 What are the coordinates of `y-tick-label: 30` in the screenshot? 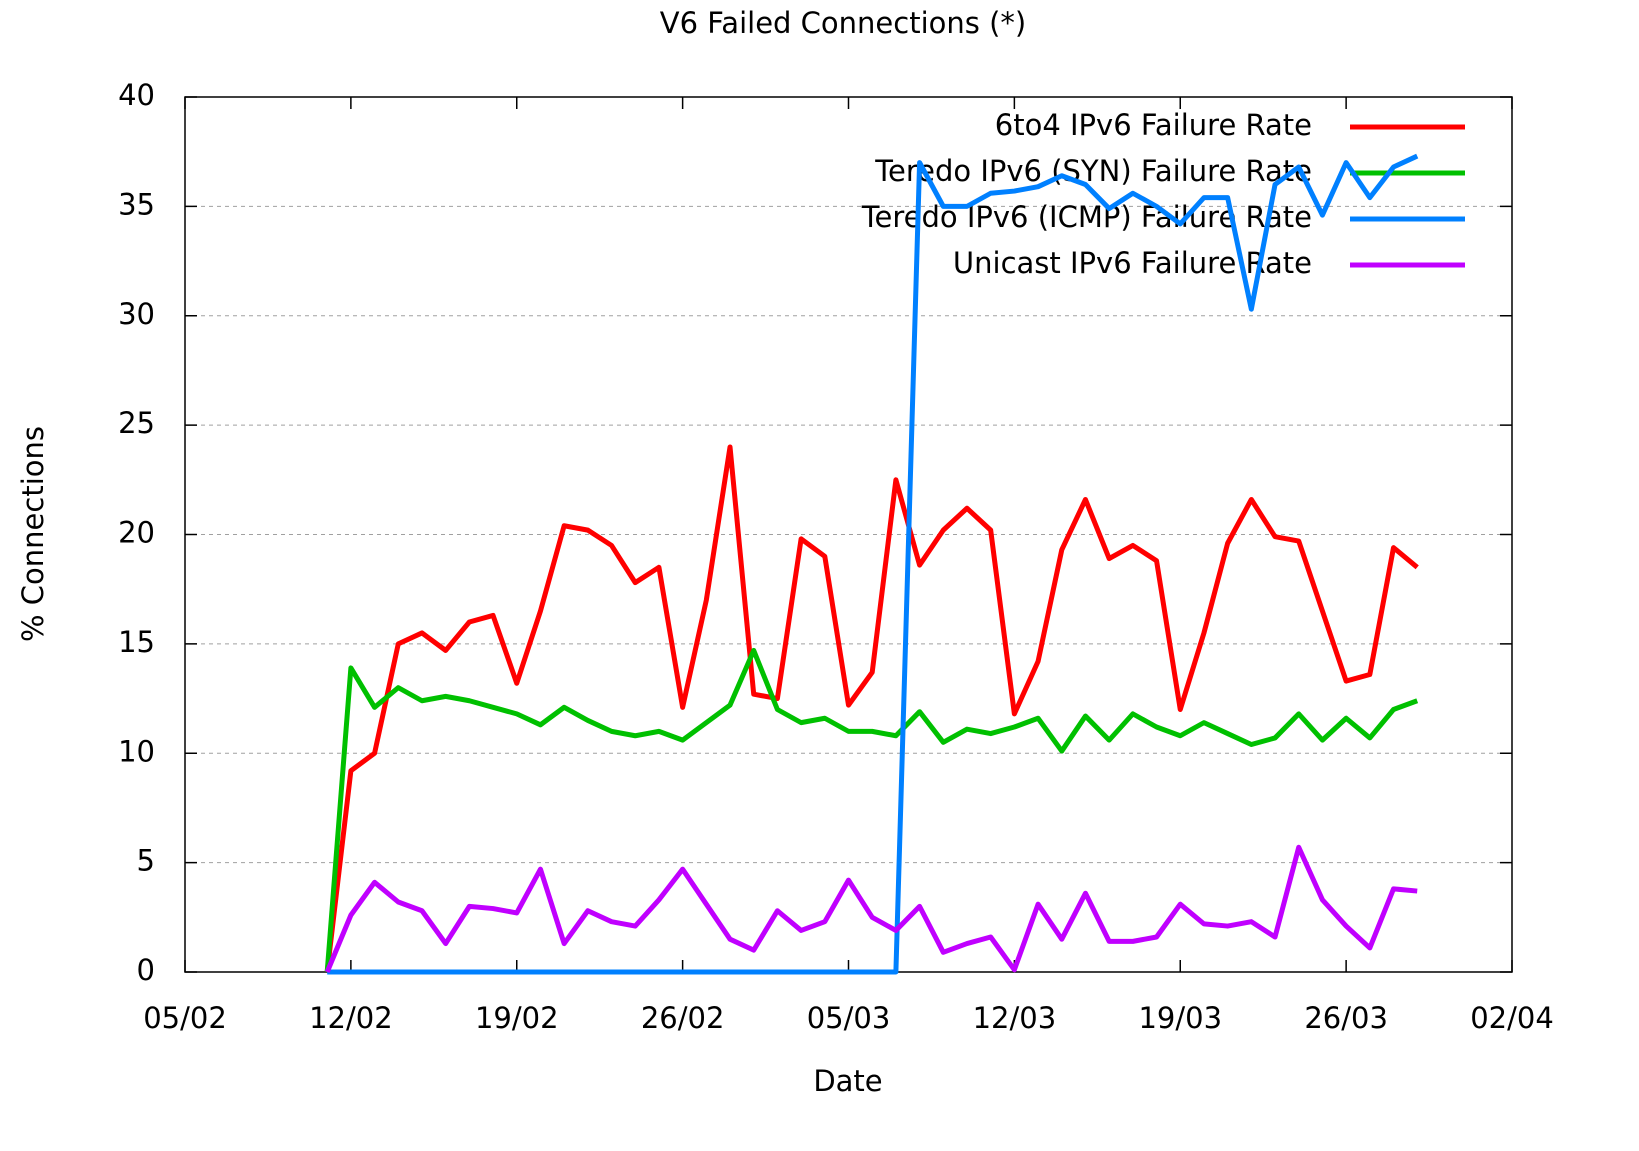 It's located at (136, 314).